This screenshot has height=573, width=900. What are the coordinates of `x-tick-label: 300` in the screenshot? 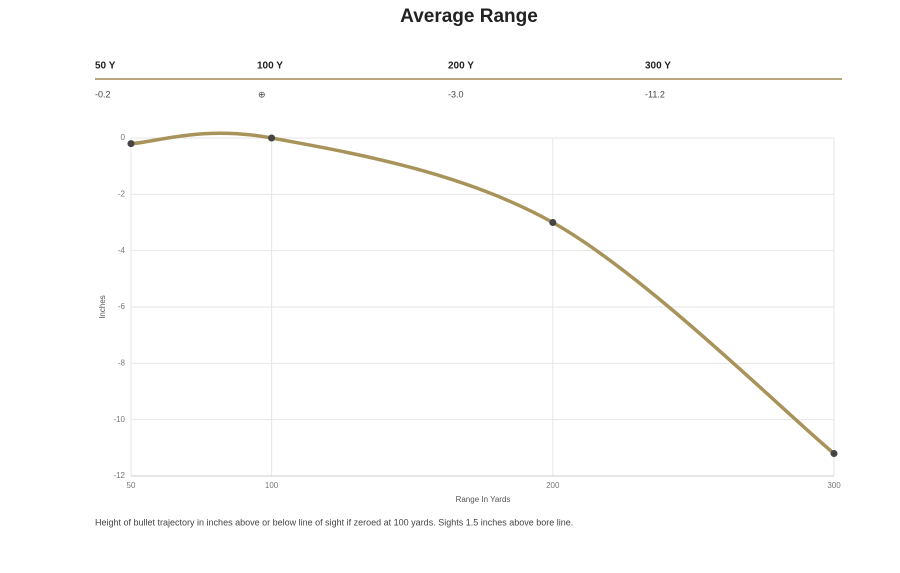 It's located at (834, 485).